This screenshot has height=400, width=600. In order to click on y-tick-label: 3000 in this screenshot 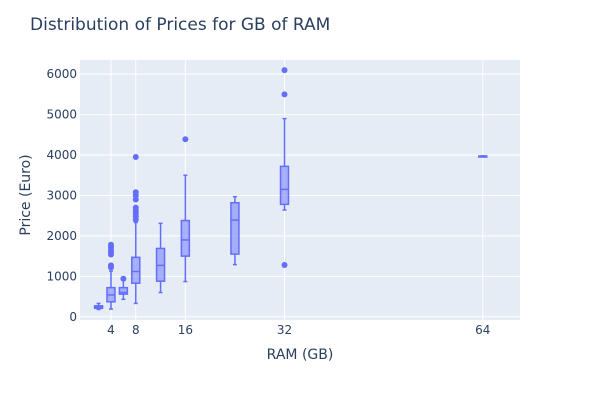, I will do `click(61, 195)`.